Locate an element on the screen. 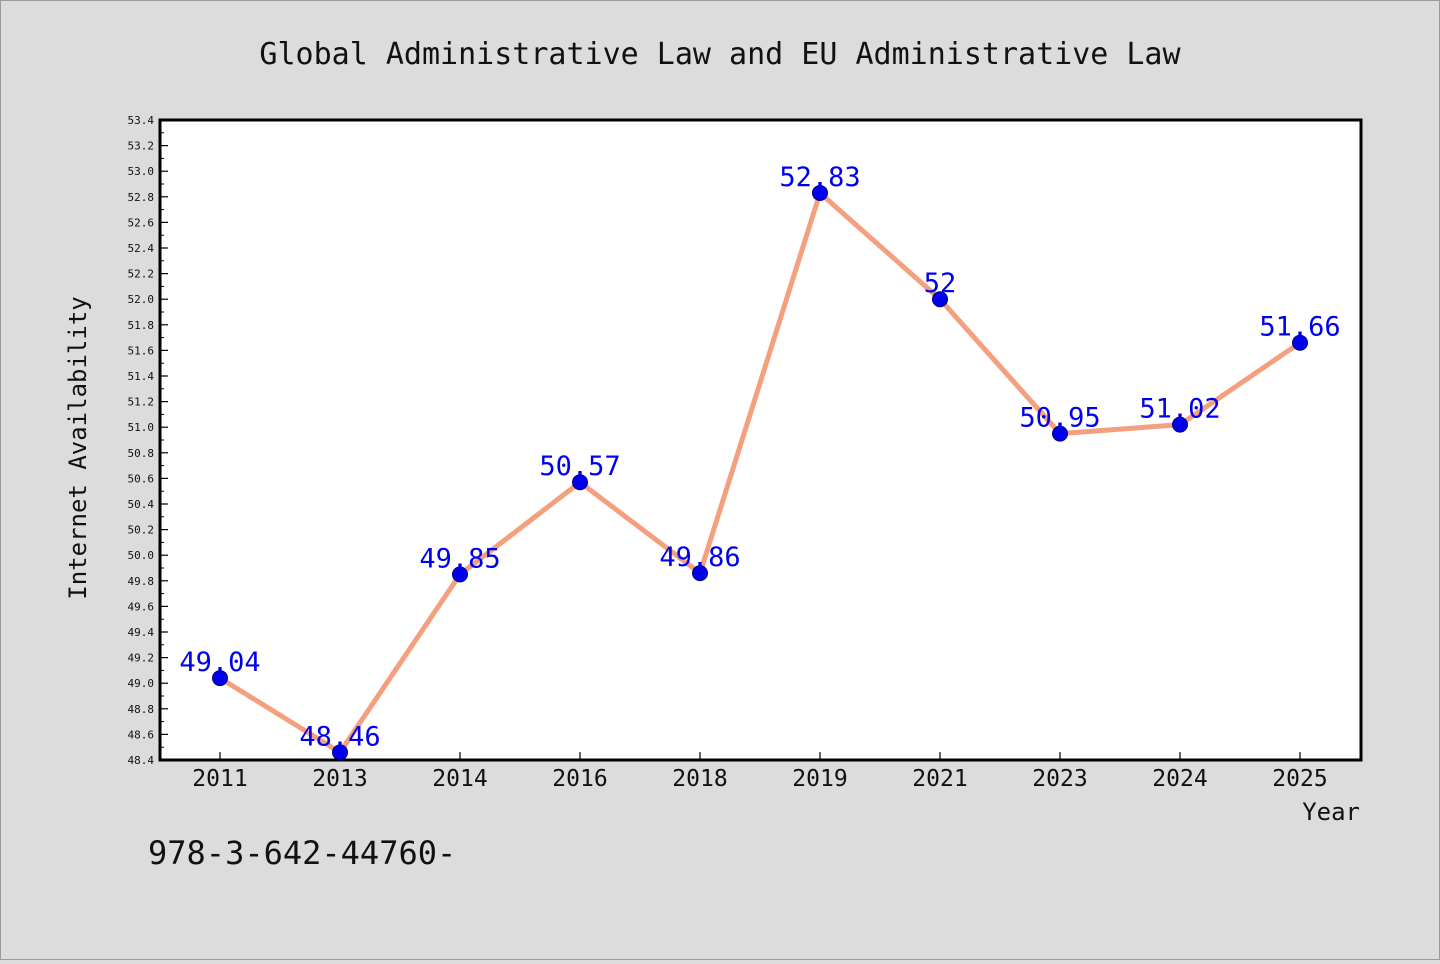 The height and width of the screenshot is (964, 1440). y-tick-label: 53.0 is located at coordinates (141, 171).